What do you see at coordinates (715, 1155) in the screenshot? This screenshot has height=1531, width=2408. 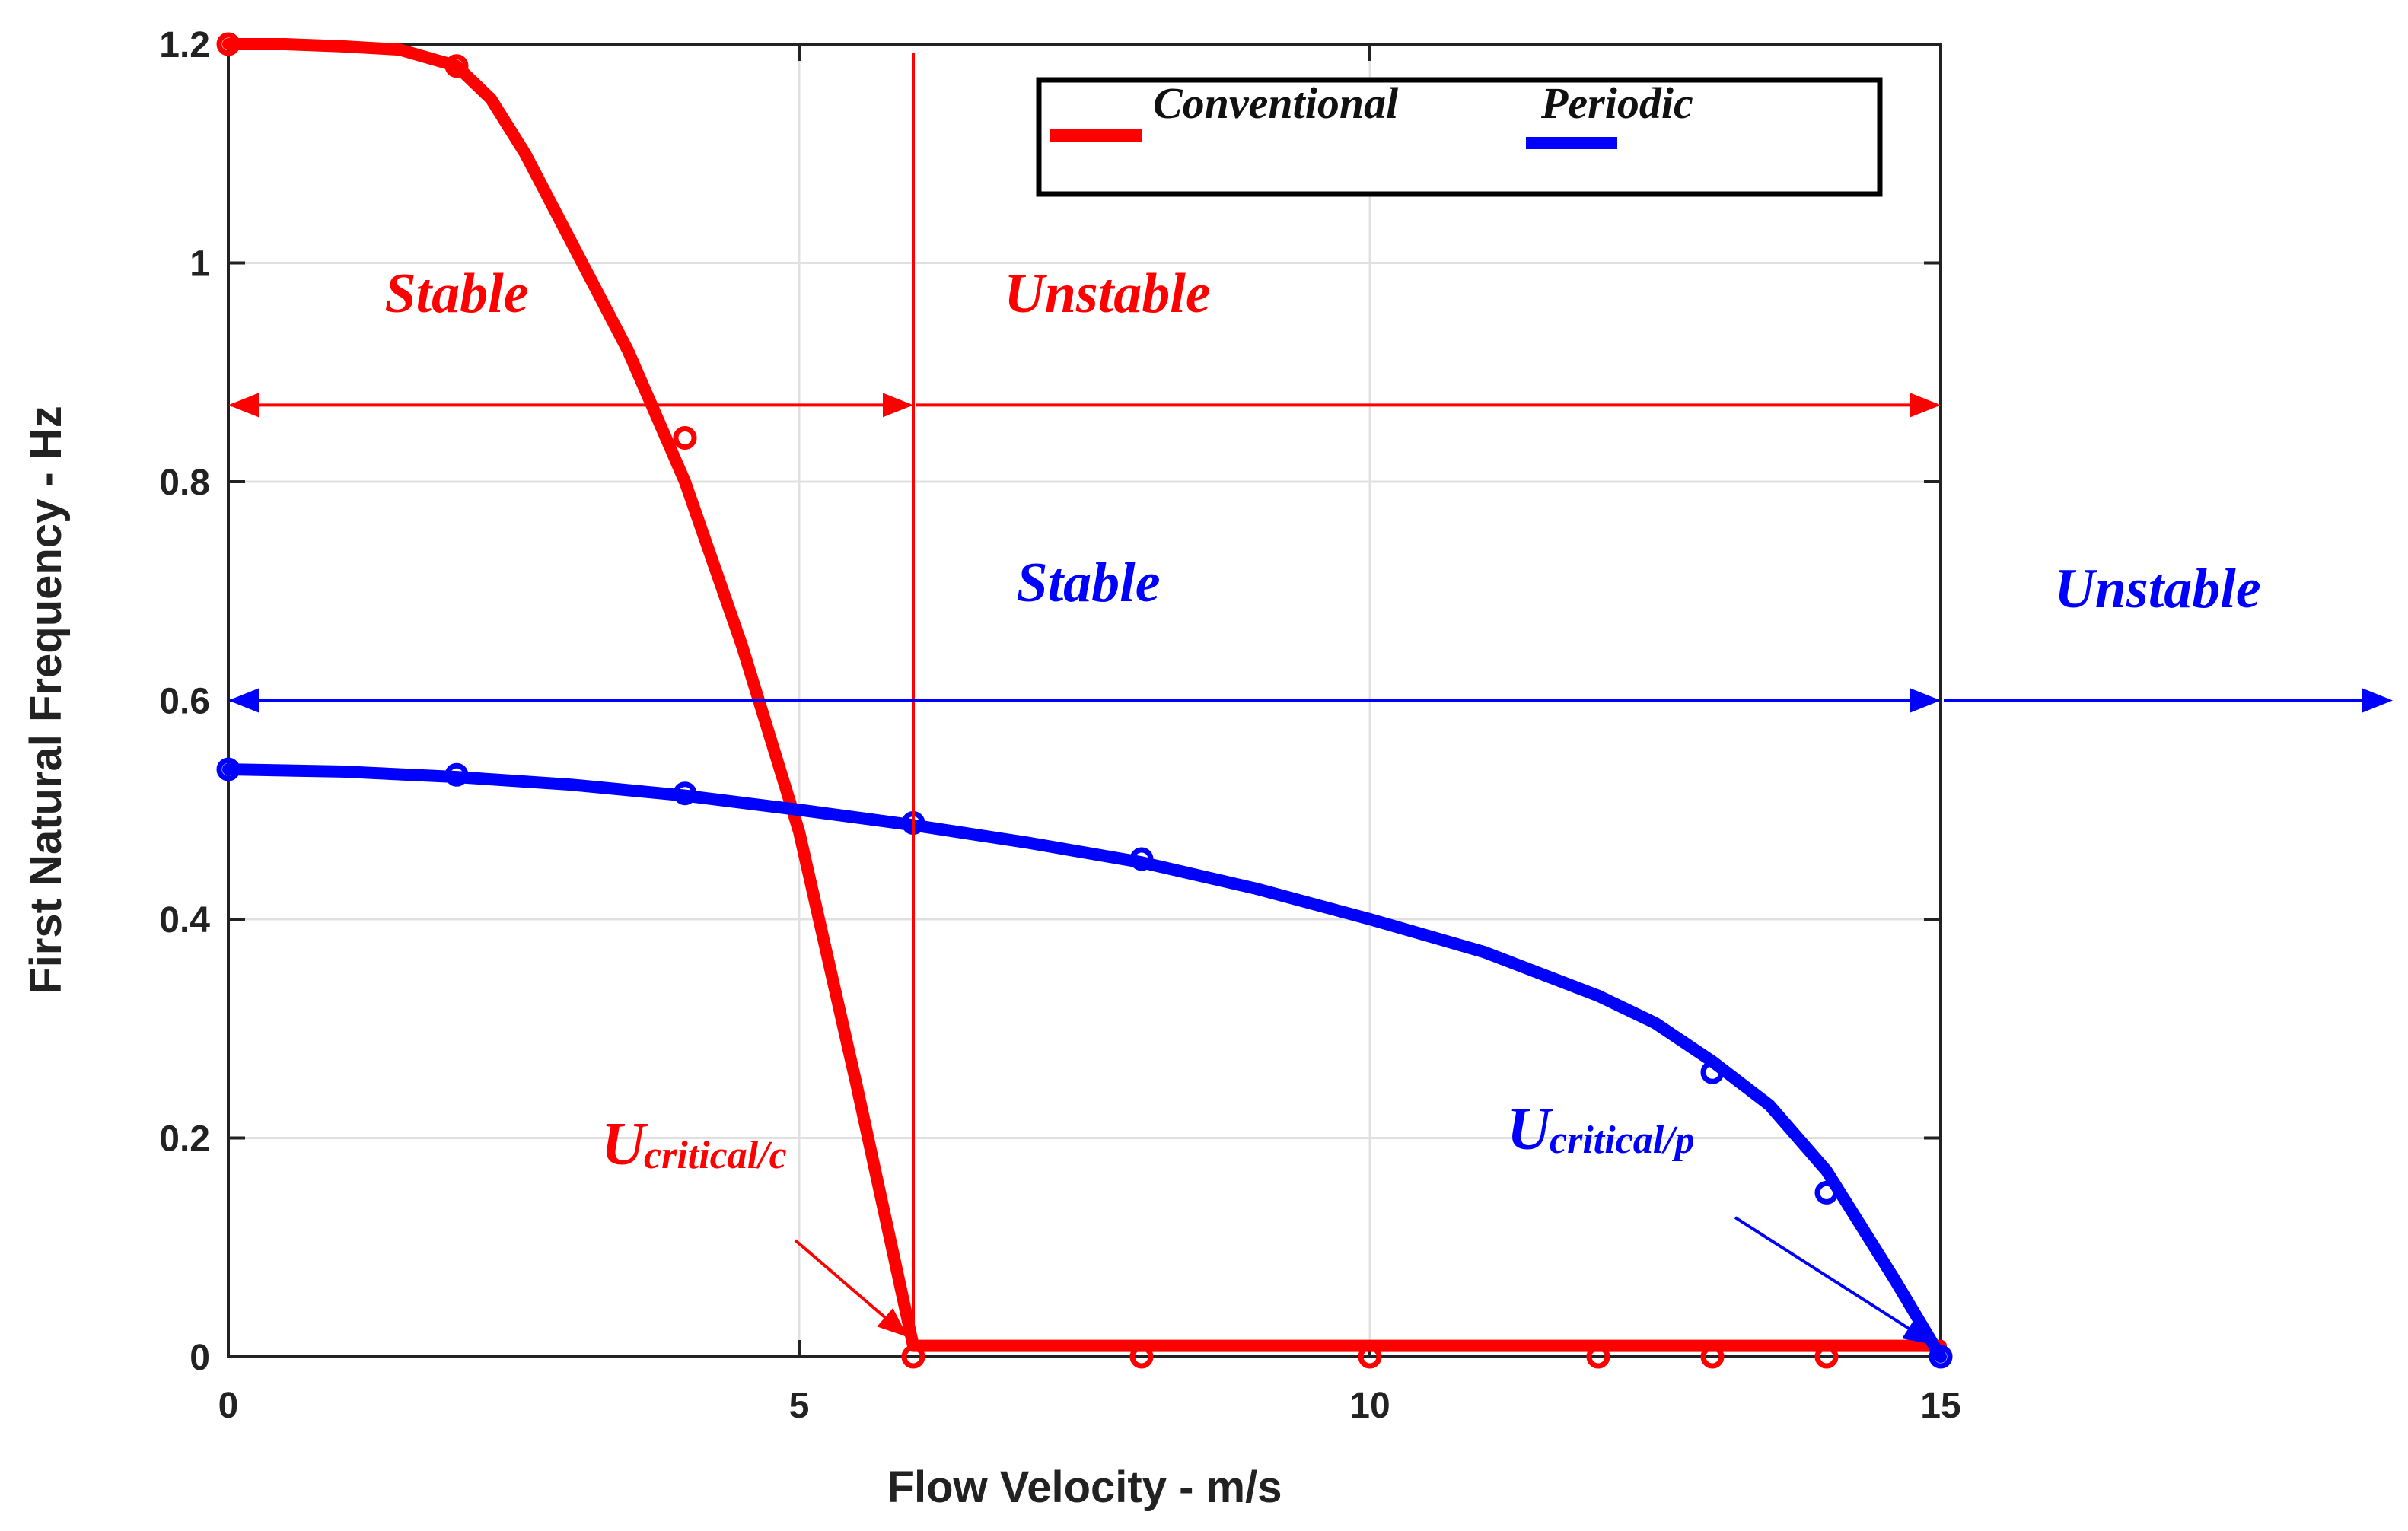 I see `critical-conventional-subscript: critical/c` at bounding box center [715, 1155].